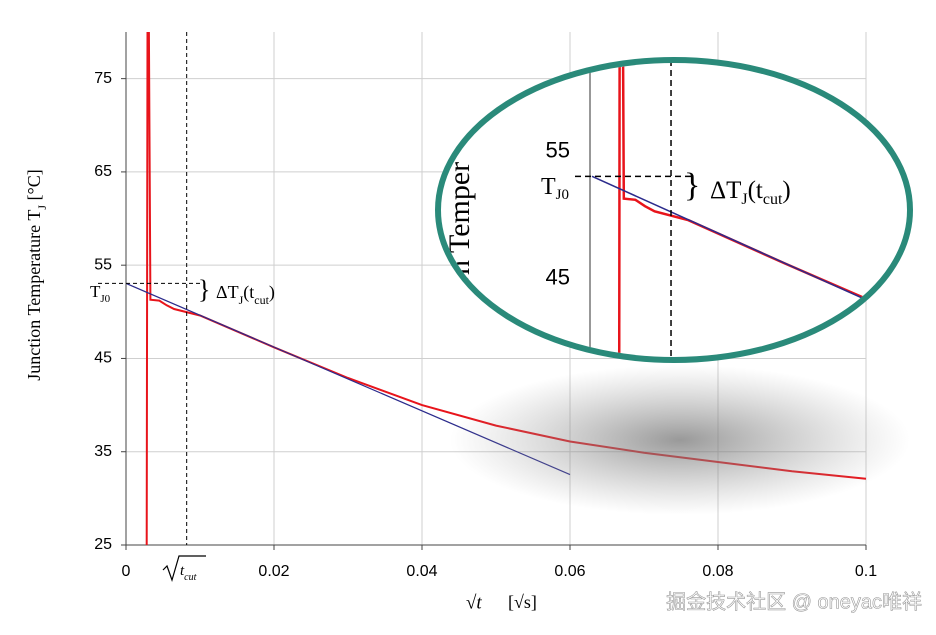  What do you see at coordinates (103, 451) in the screenshot?
I see `y-tick-label: 35` at bounding box center [103, 451].